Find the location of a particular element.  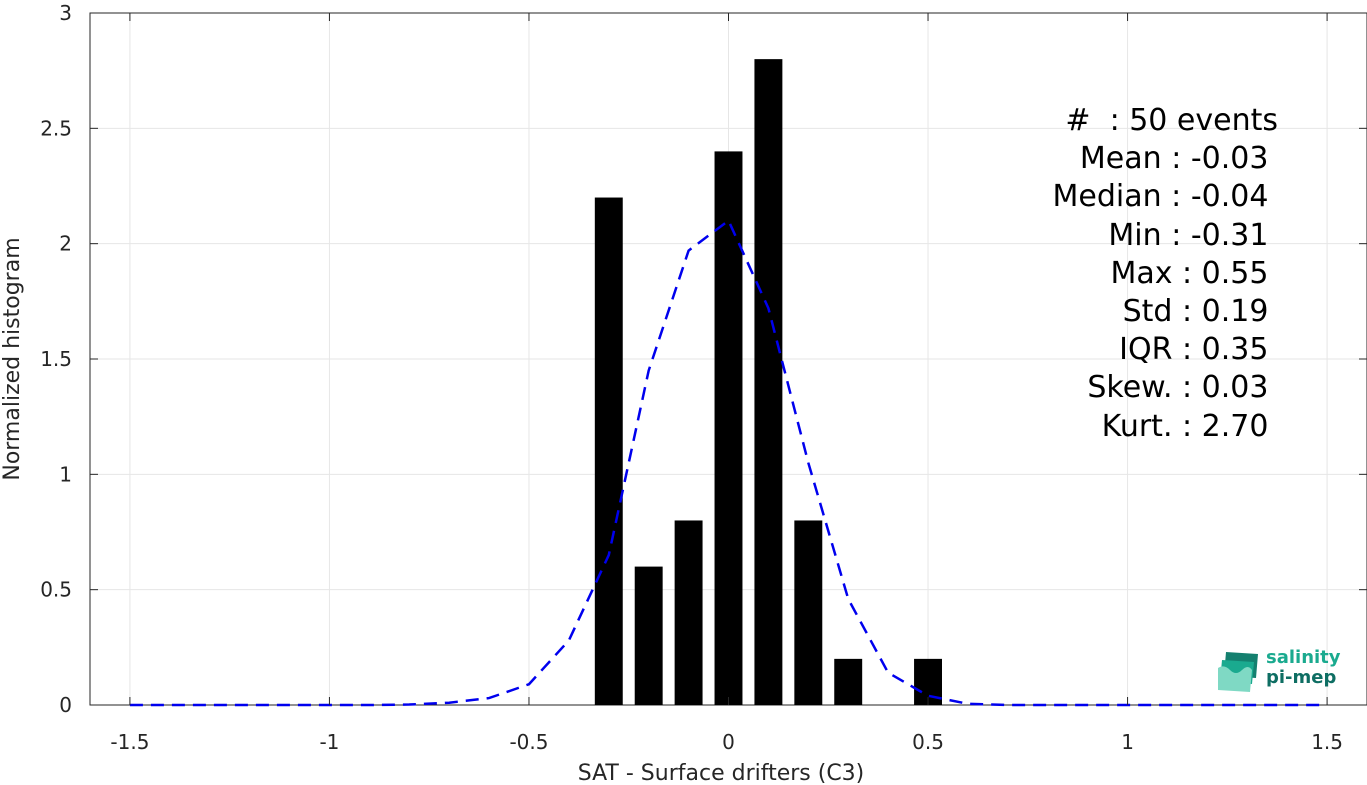

stat-median: Median : -0.04 is located at coordinates (1165, 197).